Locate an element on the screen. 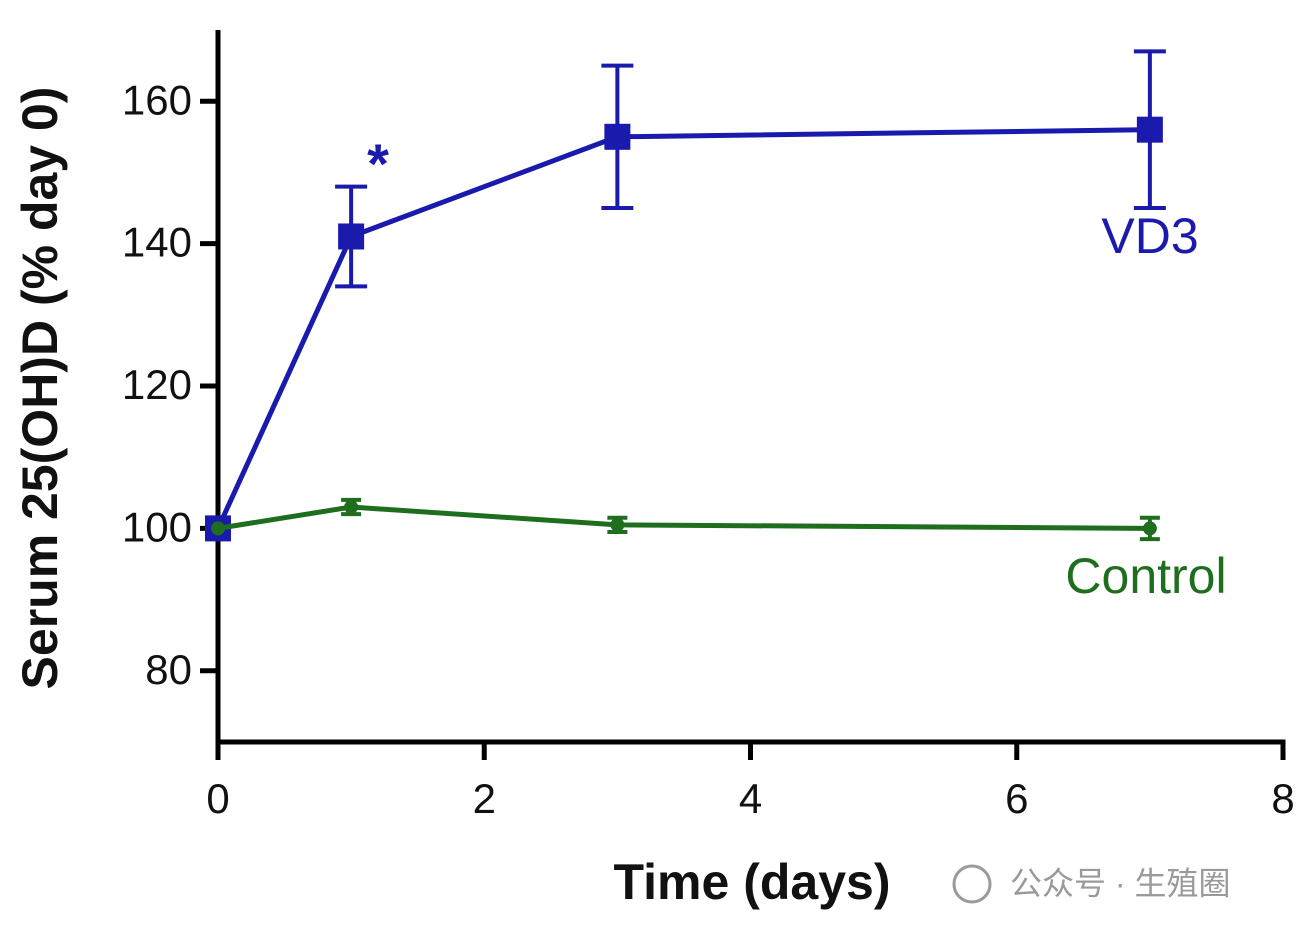  x-tick-label: 0 is located at coordinates (217, 798).